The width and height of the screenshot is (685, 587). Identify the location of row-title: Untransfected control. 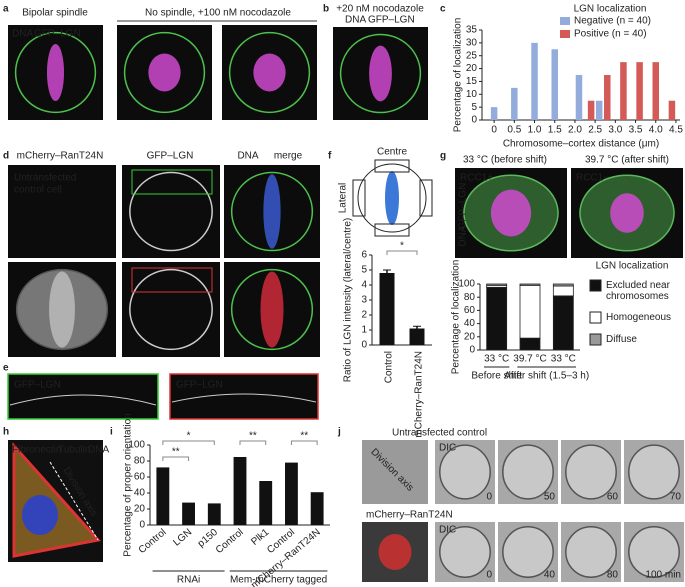
(439, 433).